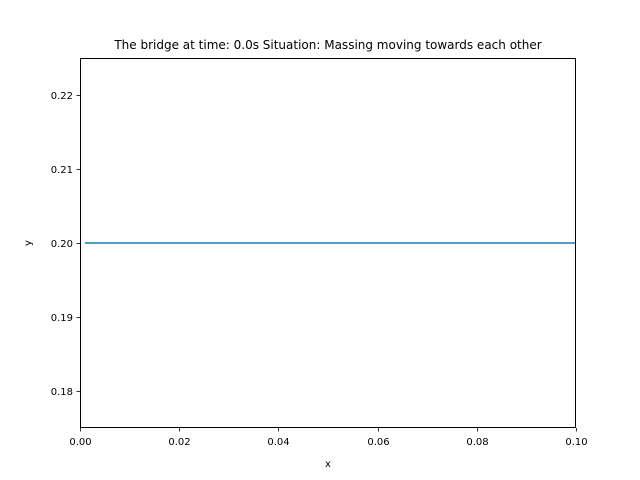 This screenshot has height=480, width=640. I want to click on y-axis-label: y, so click(28, 243).